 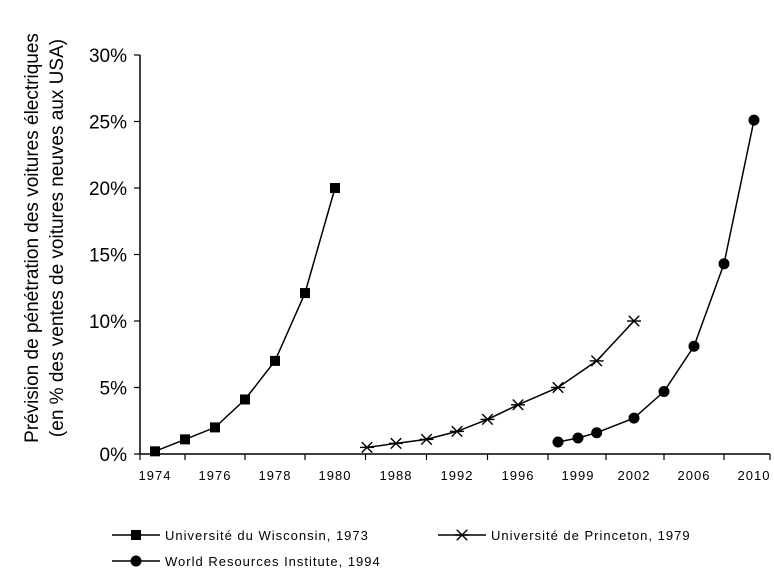 I want to click on x-tick-label: 2010, so click(x=754, y=475).